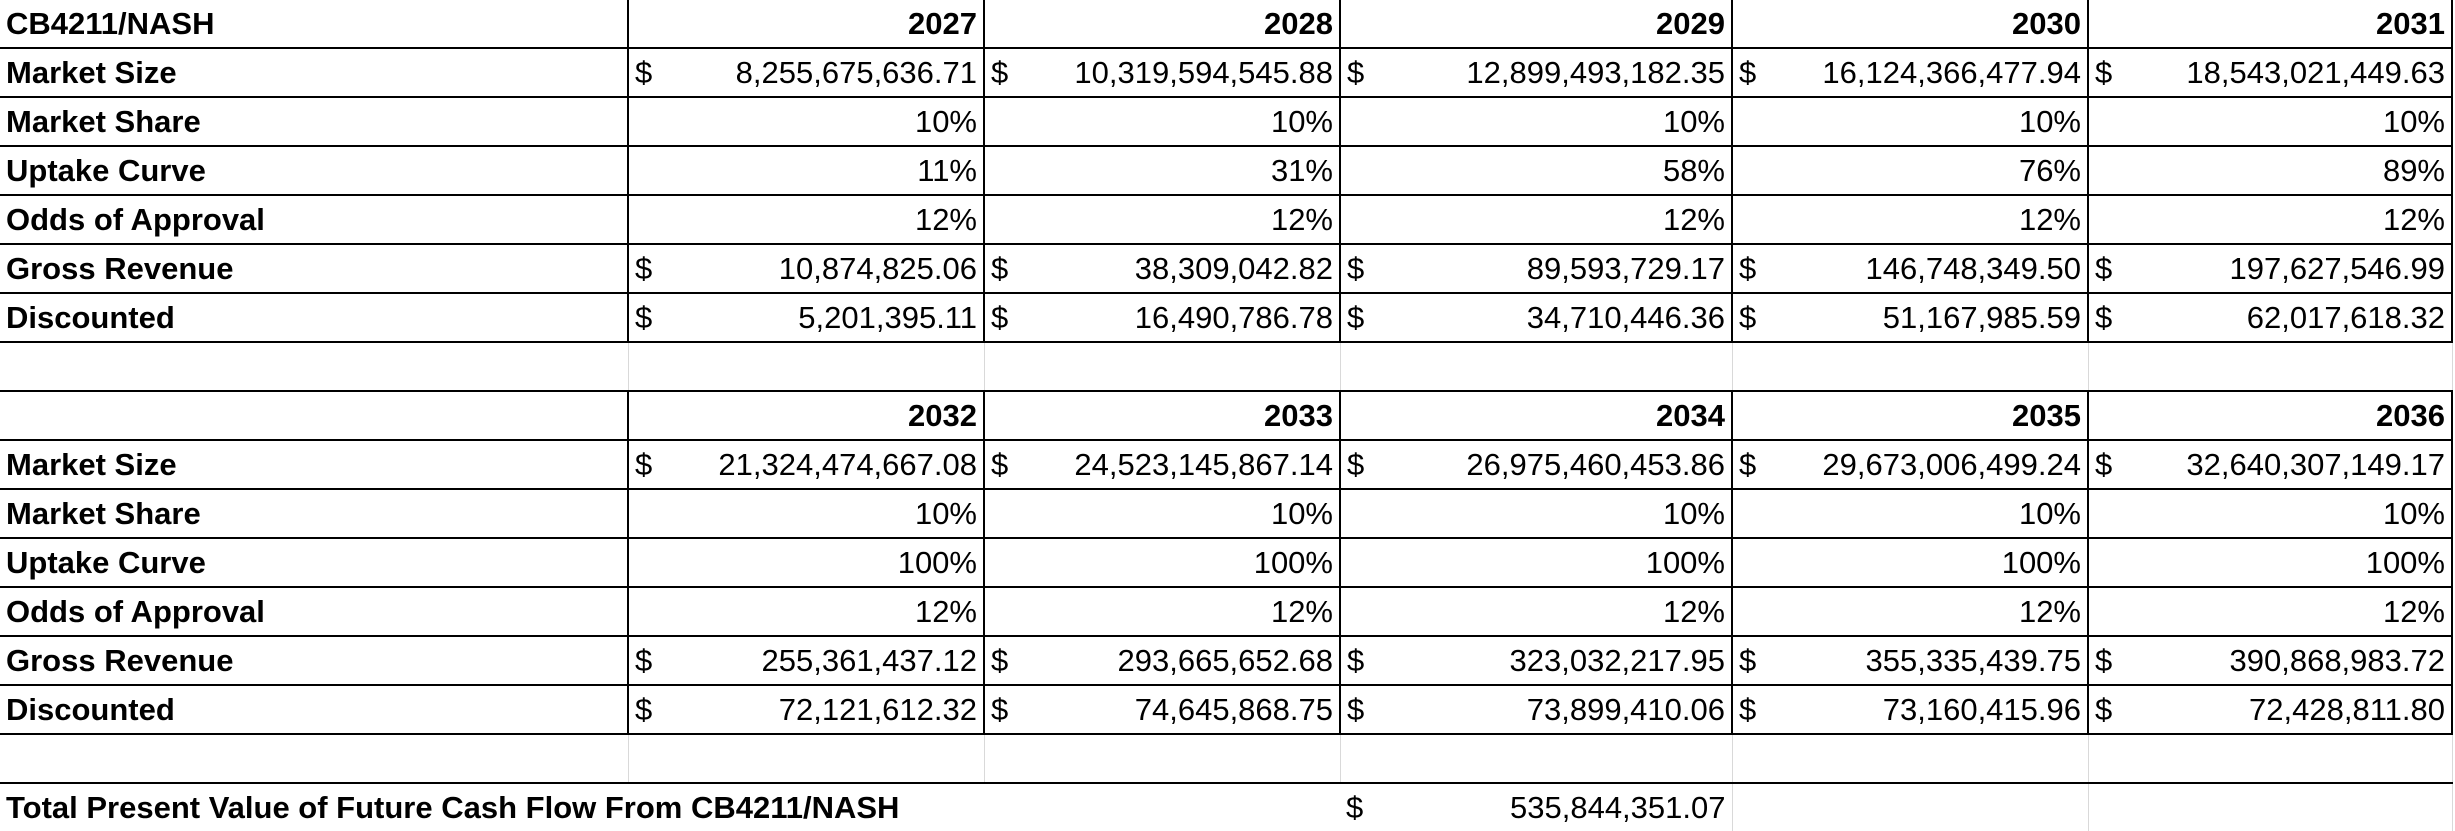  What do you see at coordinates (2270, 661) in the screenshot?
I see `gross-revenue-cell: $390,868,983.72` at bounding box center [2270, 661].